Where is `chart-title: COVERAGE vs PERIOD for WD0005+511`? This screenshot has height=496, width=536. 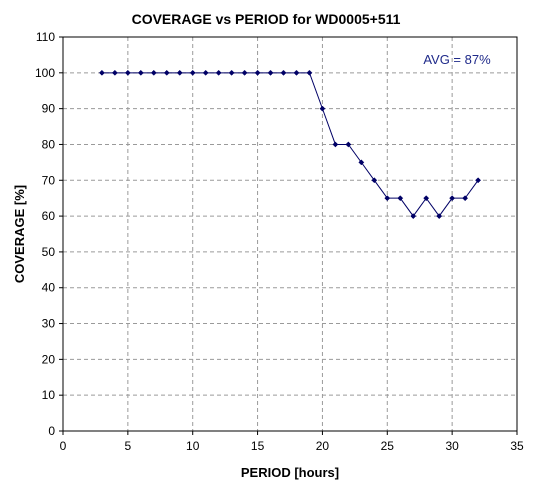
chart-title: COVERAGE vs PERIOD for WD0005+511 is located at coordinates (266, 19).